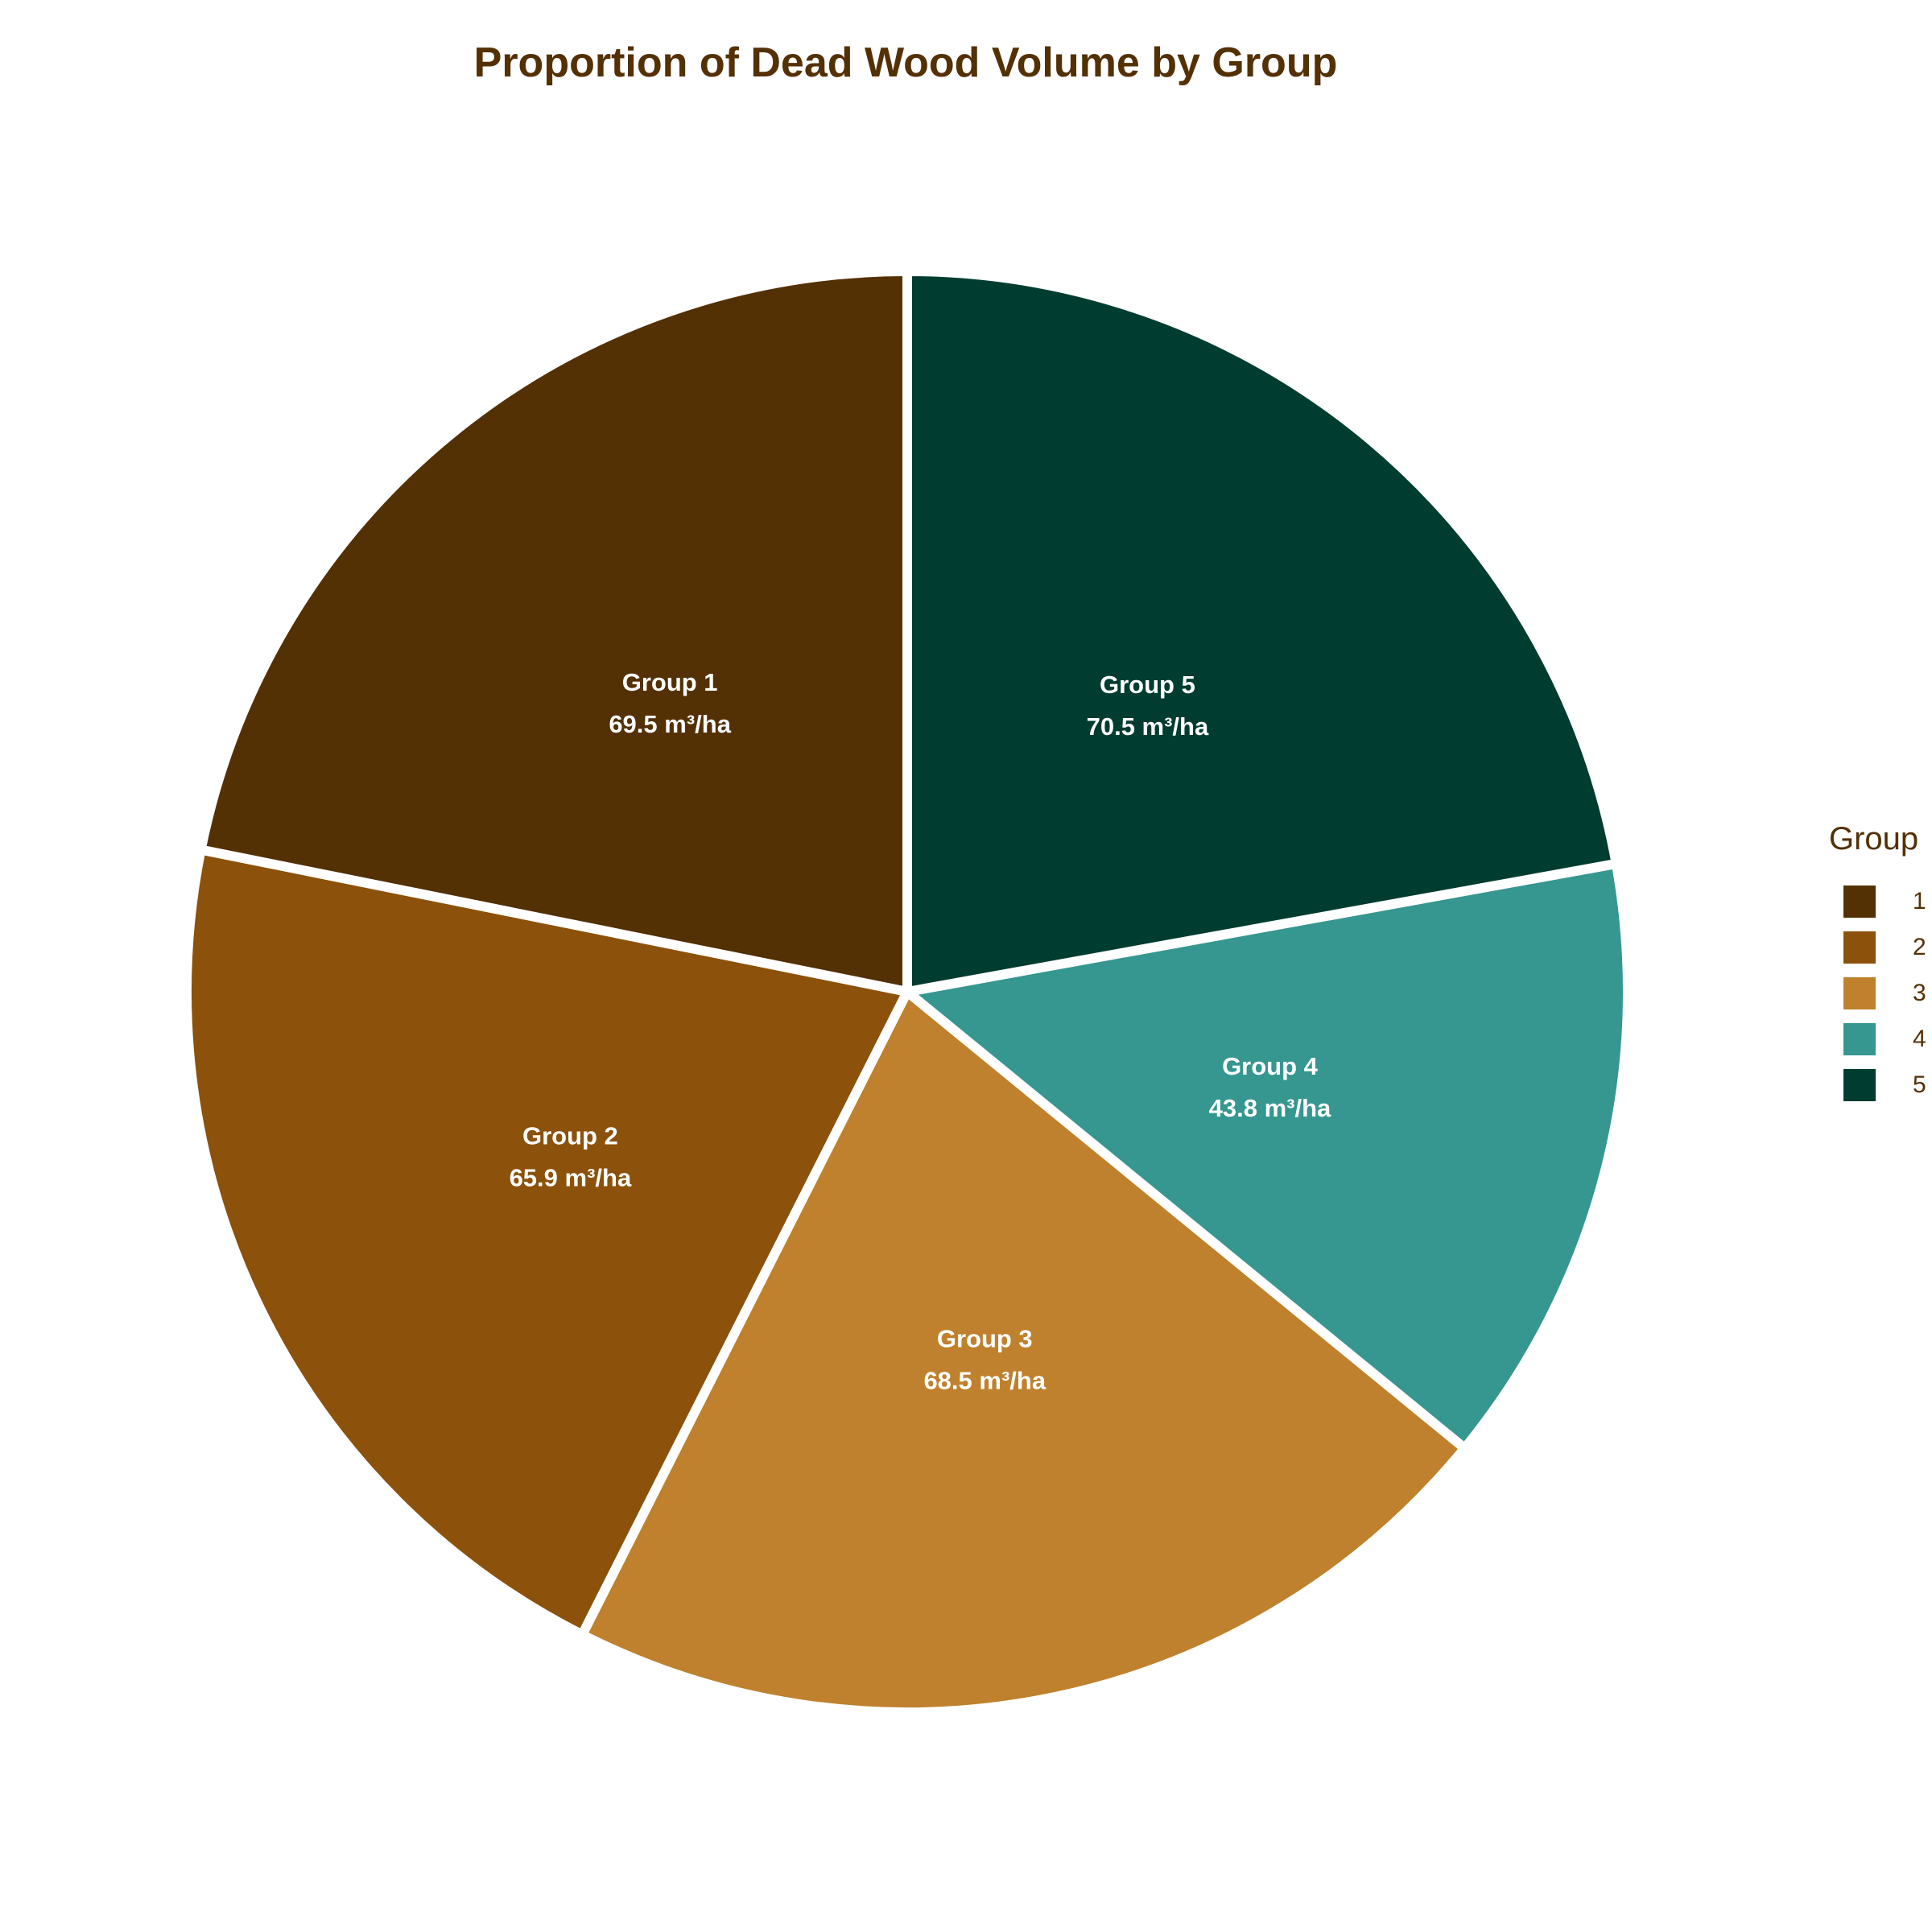 This screenshot has width=1932, height=1932. I want to click on slice-value-group-1: 69.5 m³/ha, so click(670, 724).